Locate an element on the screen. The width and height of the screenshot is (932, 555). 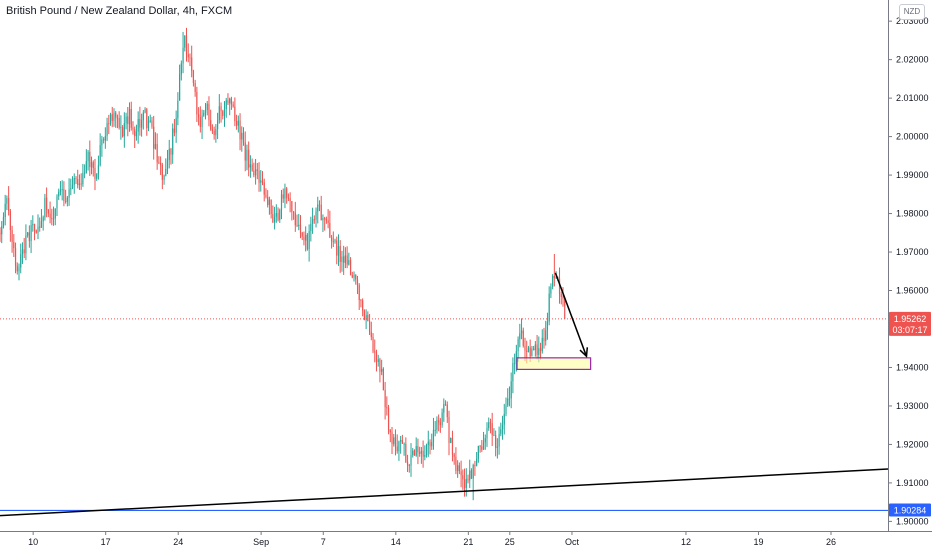
x-tick-label: 25 is located at coordinates (510, 542).